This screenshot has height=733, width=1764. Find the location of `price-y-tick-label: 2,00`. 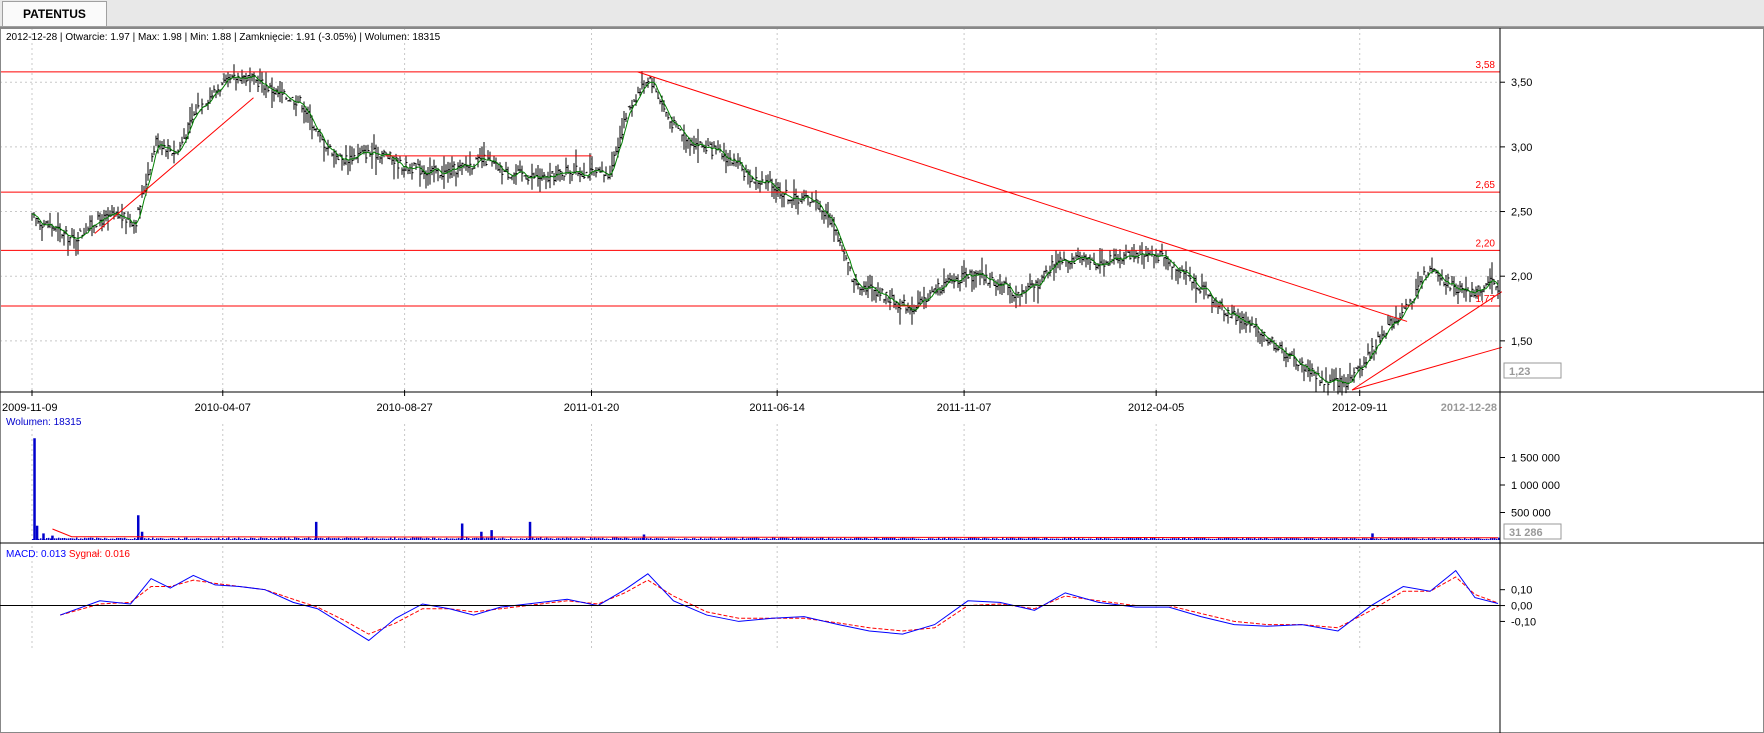

price-y-tick-label: 2,00 is located at coordinates (1521, 277).